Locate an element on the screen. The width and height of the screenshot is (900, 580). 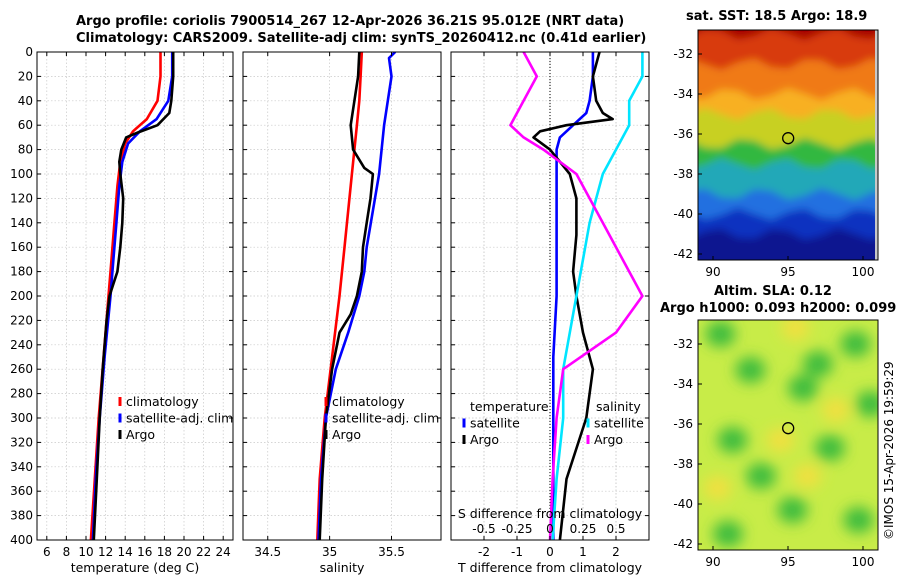
legend-entry: salinity is located at coordinates (618, 406).